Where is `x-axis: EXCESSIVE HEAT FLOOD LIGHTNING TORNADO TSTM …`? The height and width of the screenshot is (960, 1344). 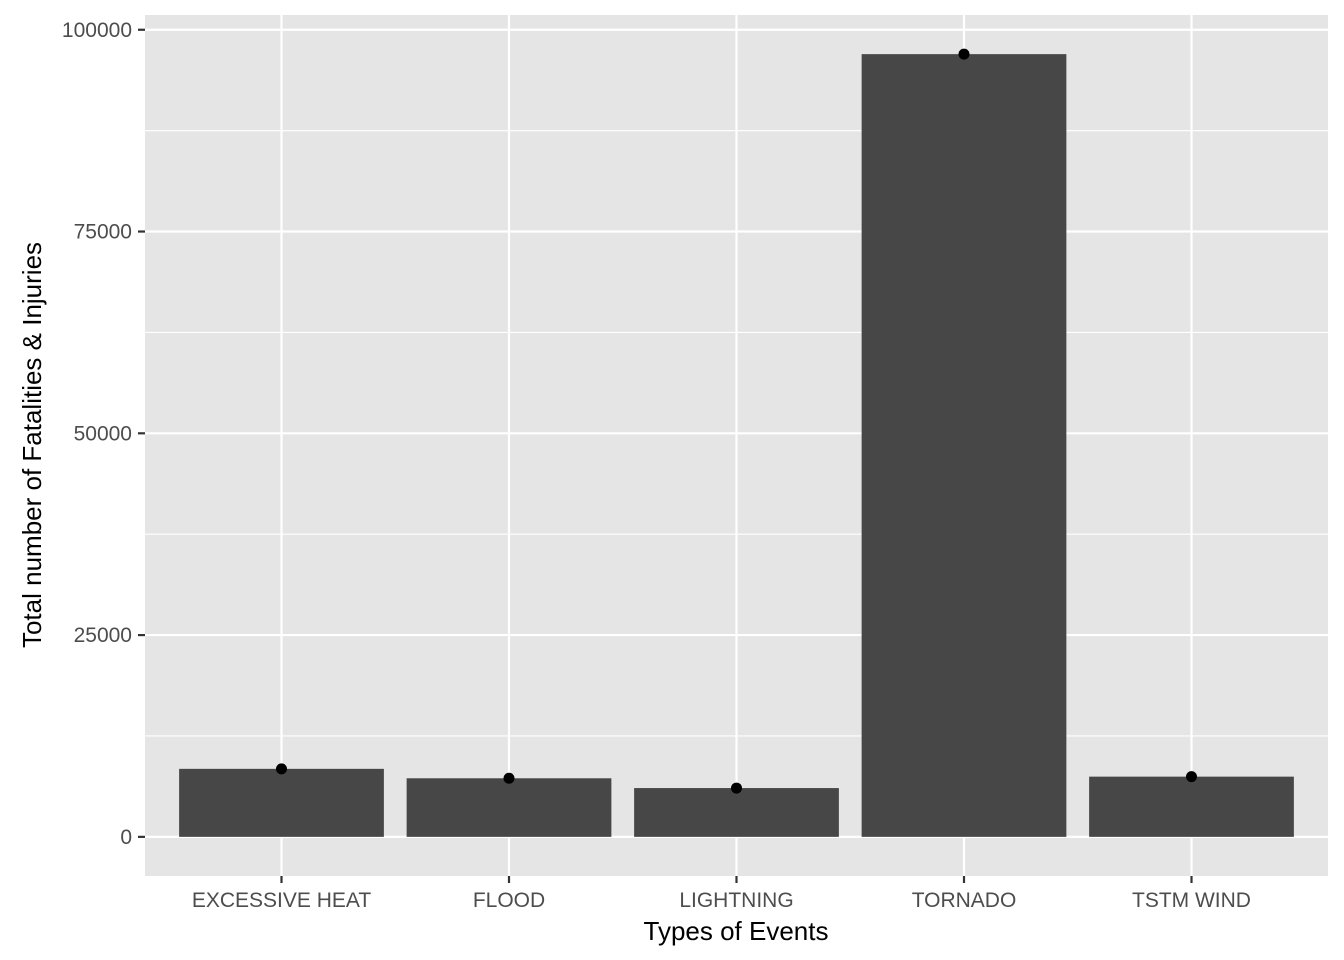 x-axis: EXCESSIVE HEAT FLOOD LIGHTNING TORNADO TSTM … is located at coordinates (721, 894).